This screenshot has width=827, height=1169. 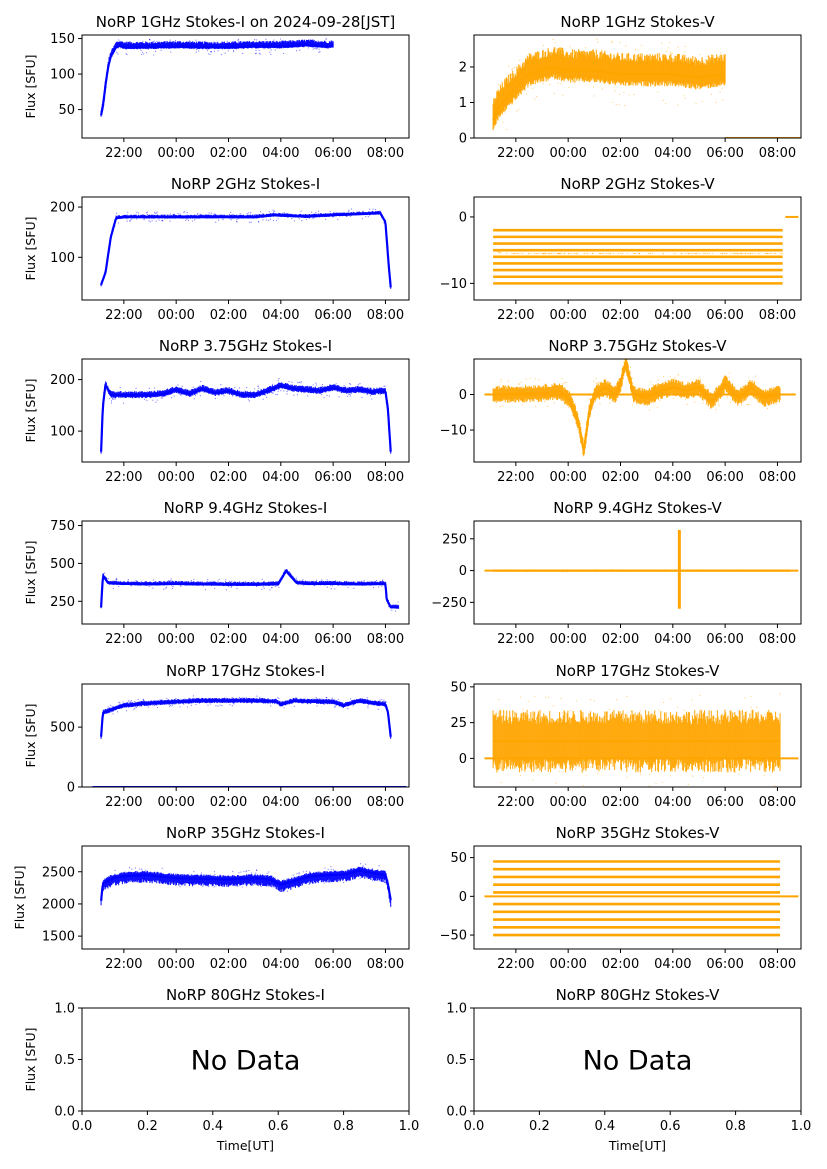 What do you see at coordinates (62, 564) in the screenshot?
I see `y-tick-label: 500` at bounding box center [62, 564].